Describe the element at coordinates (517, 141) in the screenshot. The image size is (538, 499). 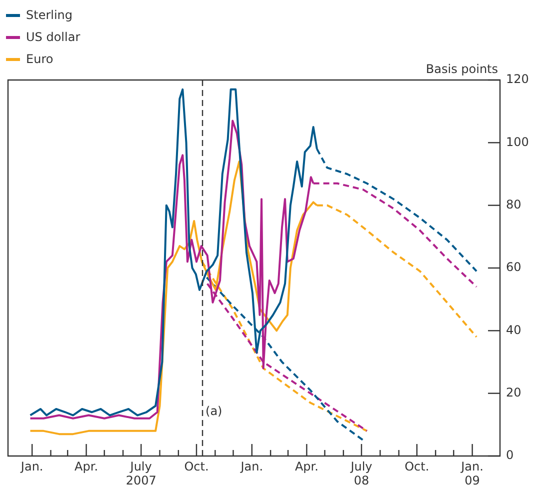
I see `y-tick-label: 100` at that location.